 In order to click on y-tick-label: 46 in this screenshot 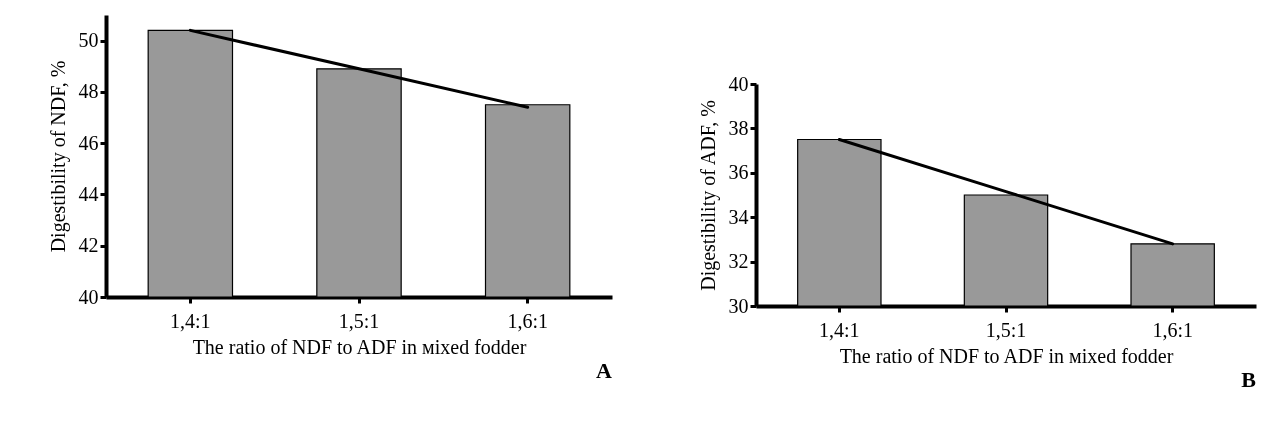, I will do `click(88, 142)`.